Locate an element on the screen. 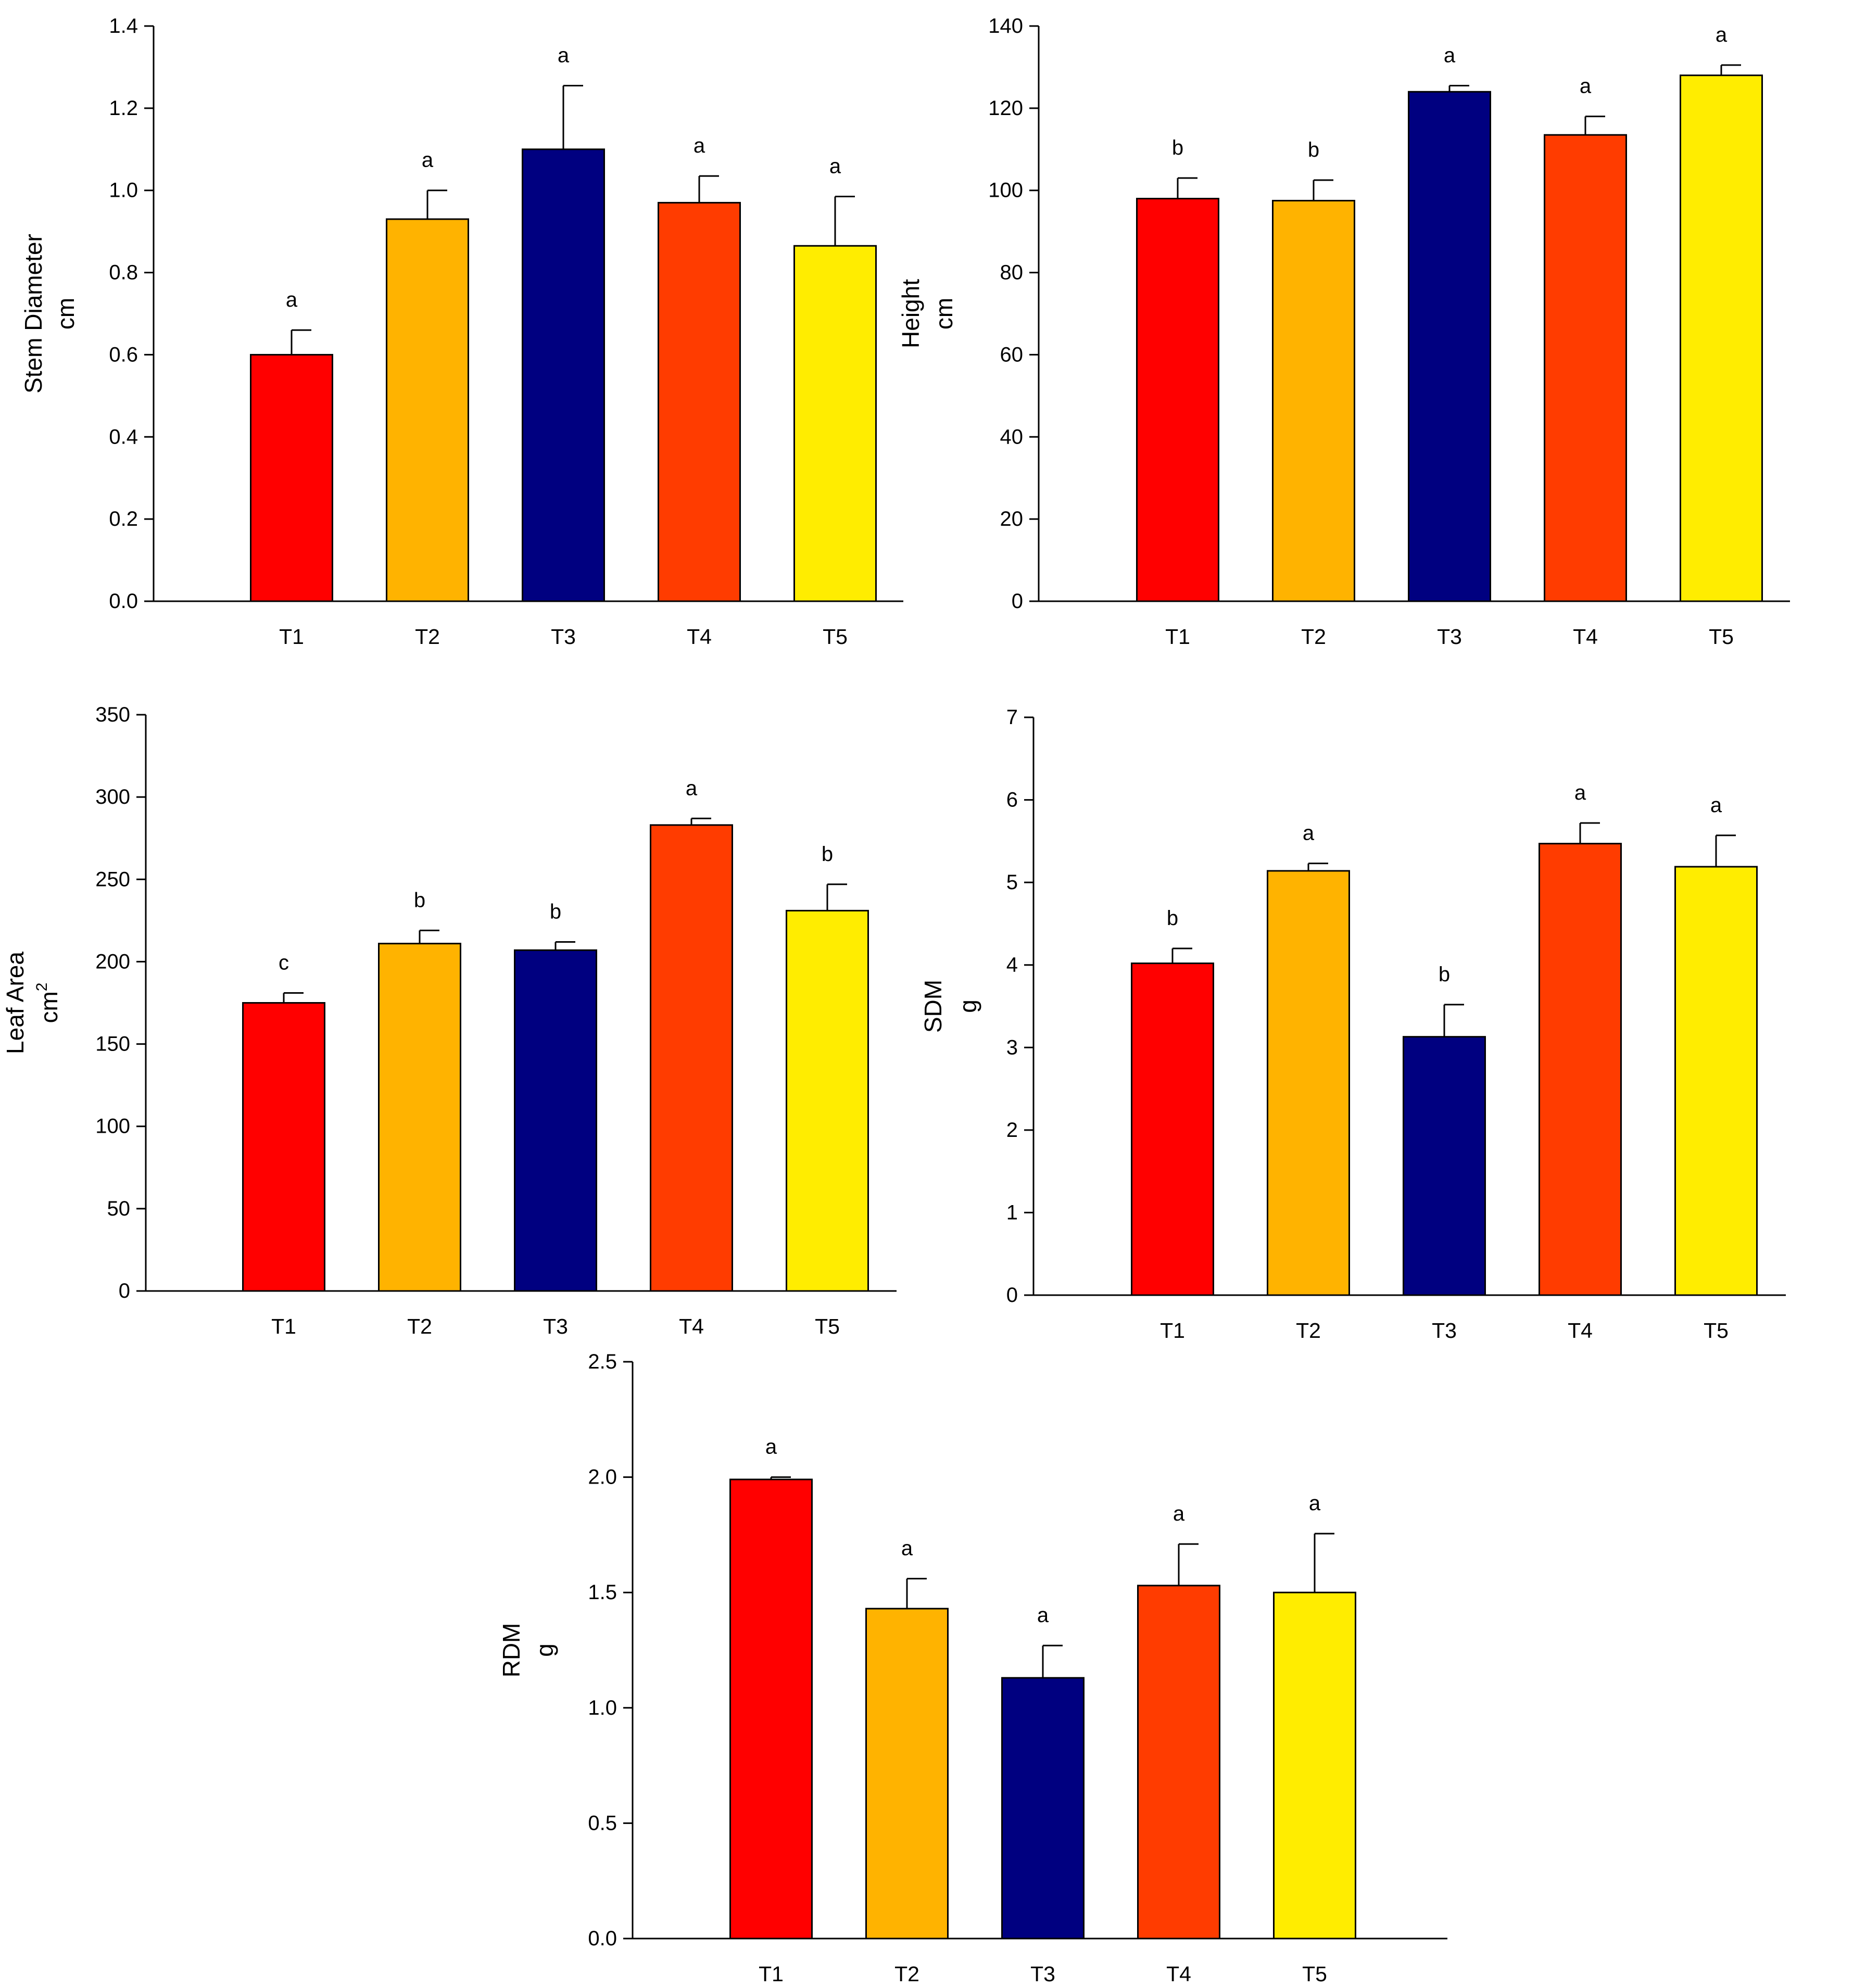 Image resolution: width=1866 pixels, height=1988 pixels. y-tick-label: 250 is located at coordinates (112, 879).